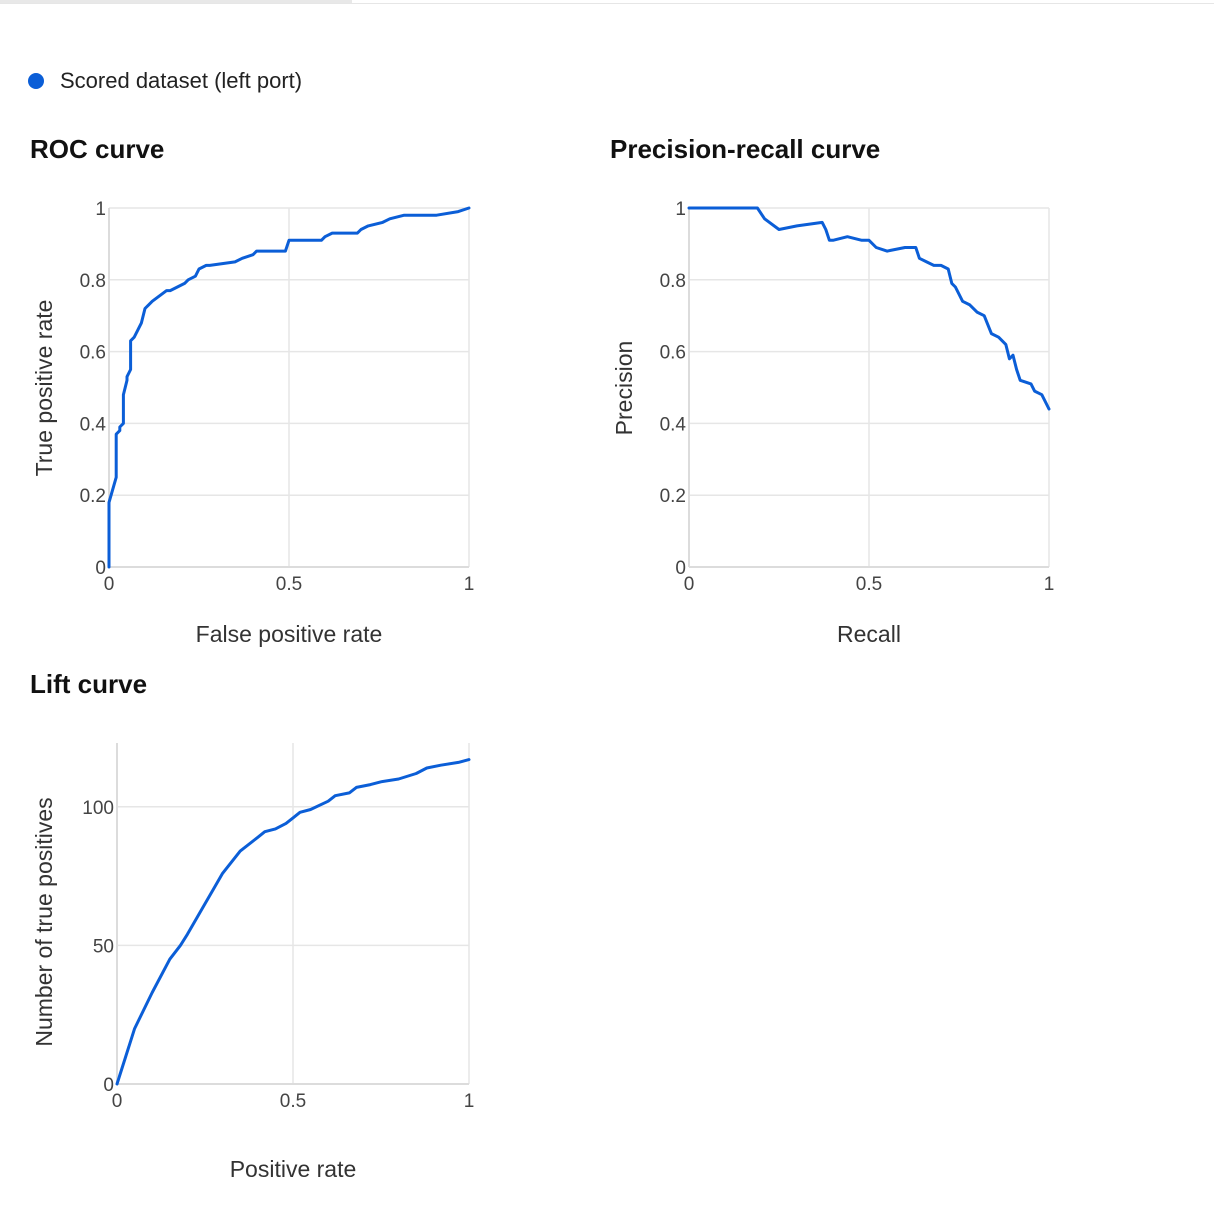 This screenshot has width=1214, height=1228. What do you see at coordinates (869, 308) in the screenshot?
I see `pr-series-line` at bounding box center [869, 308].